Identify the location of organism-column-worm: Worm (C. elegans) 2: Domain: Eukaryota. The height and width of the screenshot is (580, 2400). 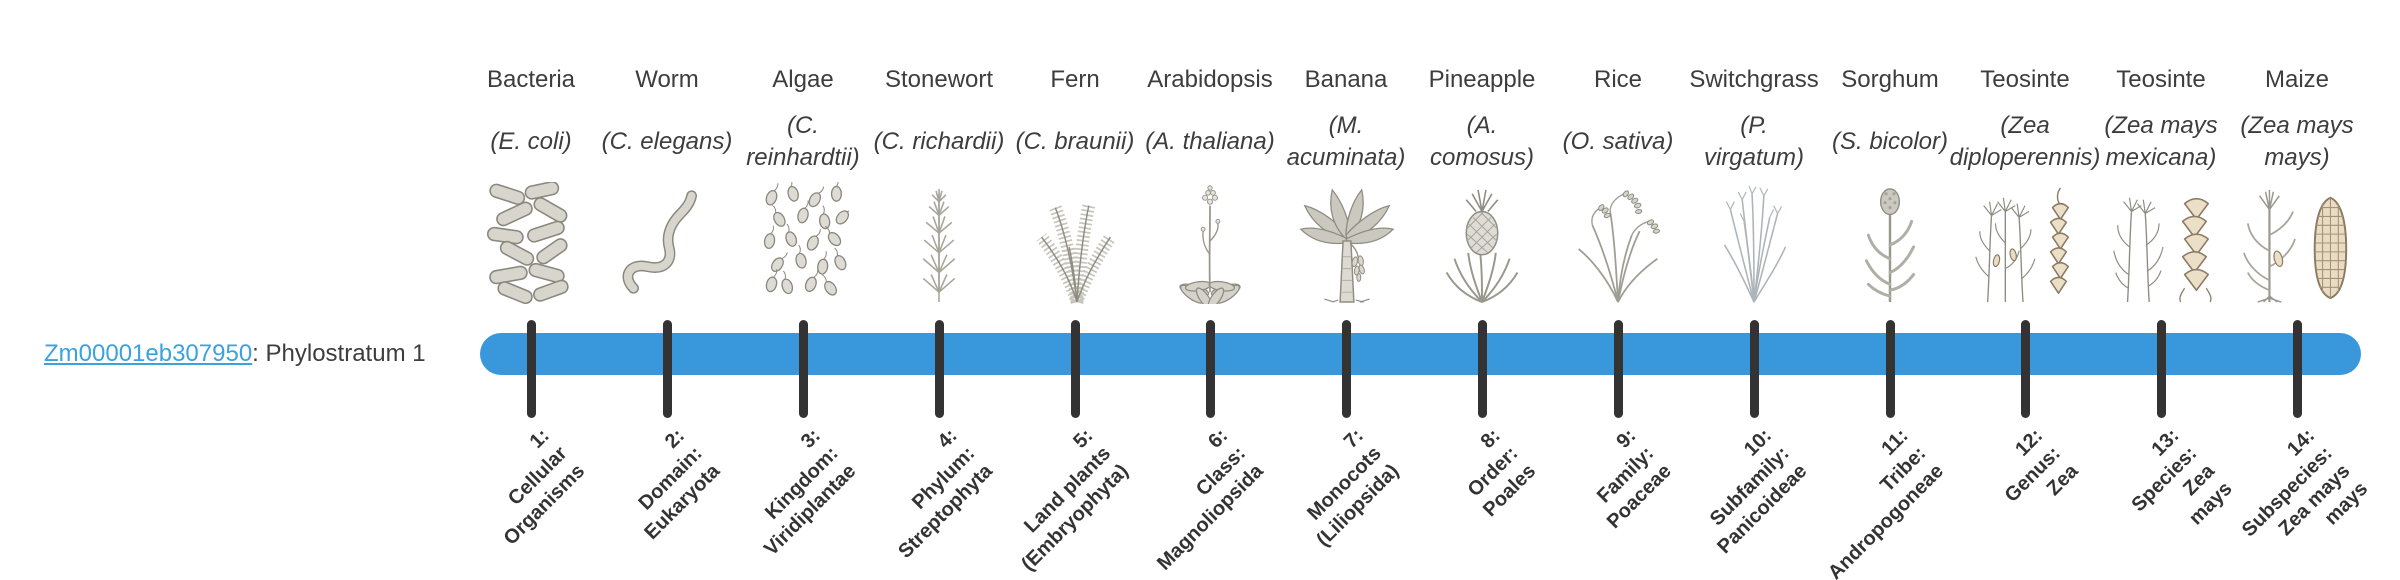
(667, 290).